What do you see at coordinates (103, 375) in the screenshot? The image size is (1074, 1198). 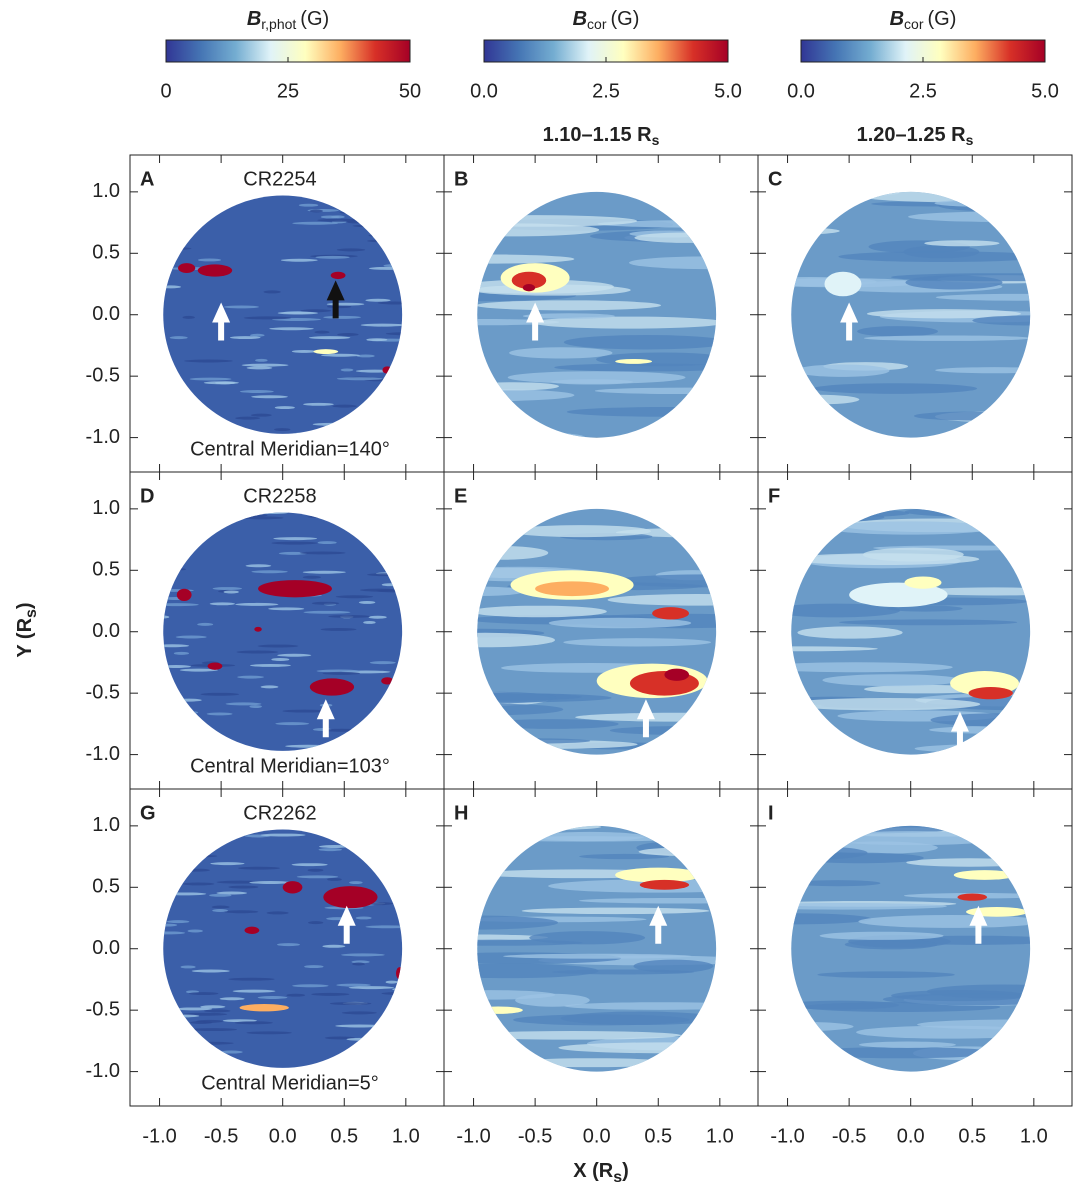 I see `y-tick-label: -0.5` at bounding box center [103, 375].